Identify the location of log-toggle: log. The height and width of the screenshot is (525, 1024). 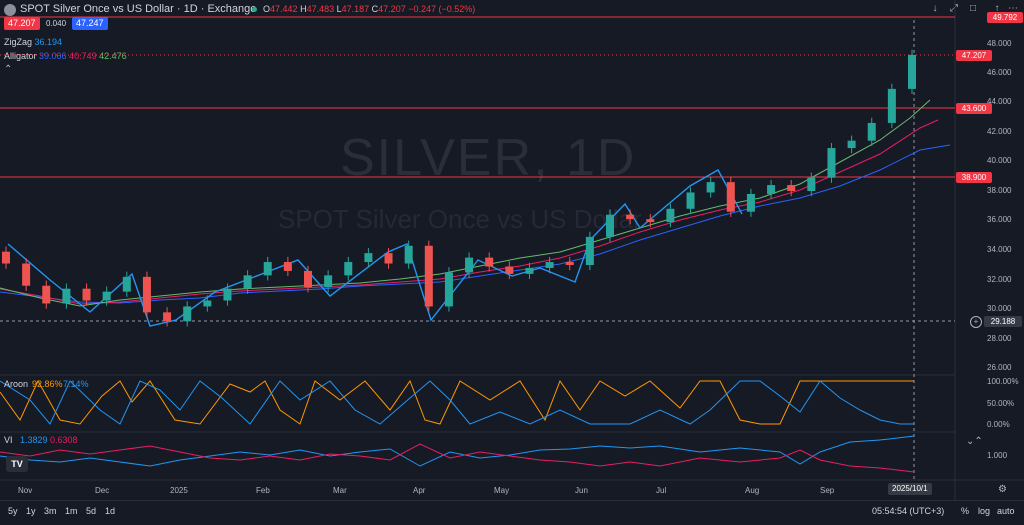
(984, 511).